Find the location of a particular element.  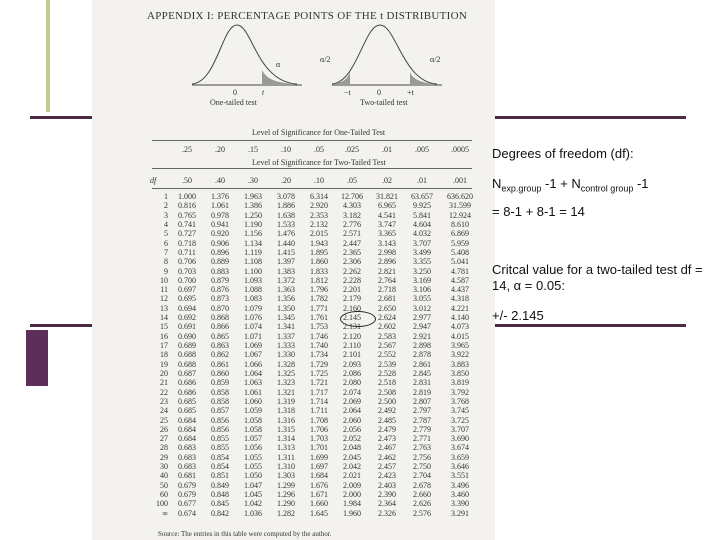

value-cell: 1.313 is located at coordinates (286, 448).